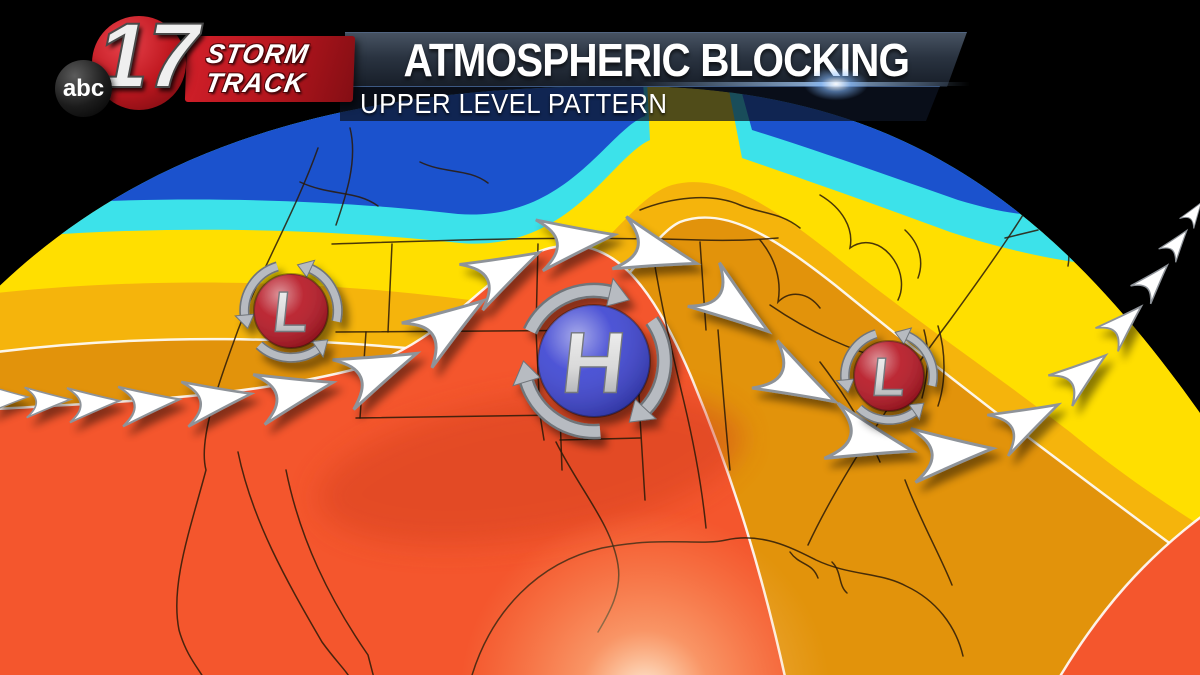  I want to click on page-subtitle: UPPER LEVEL PATTERN, so click(514, 103).